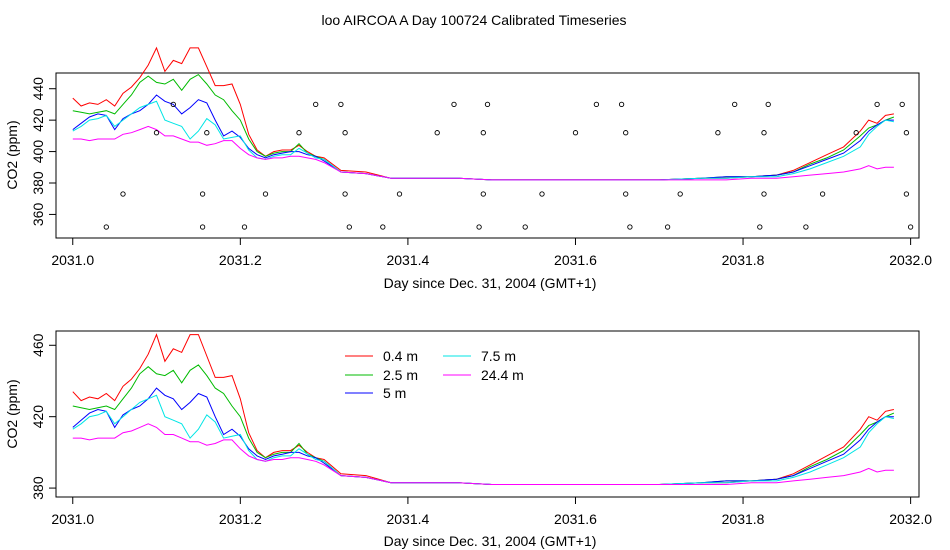  I want to click on bottom-x-axis: 2031.0 2031.2 2031.4 2031.6 2031.8 2032.0, so click(491, 512).